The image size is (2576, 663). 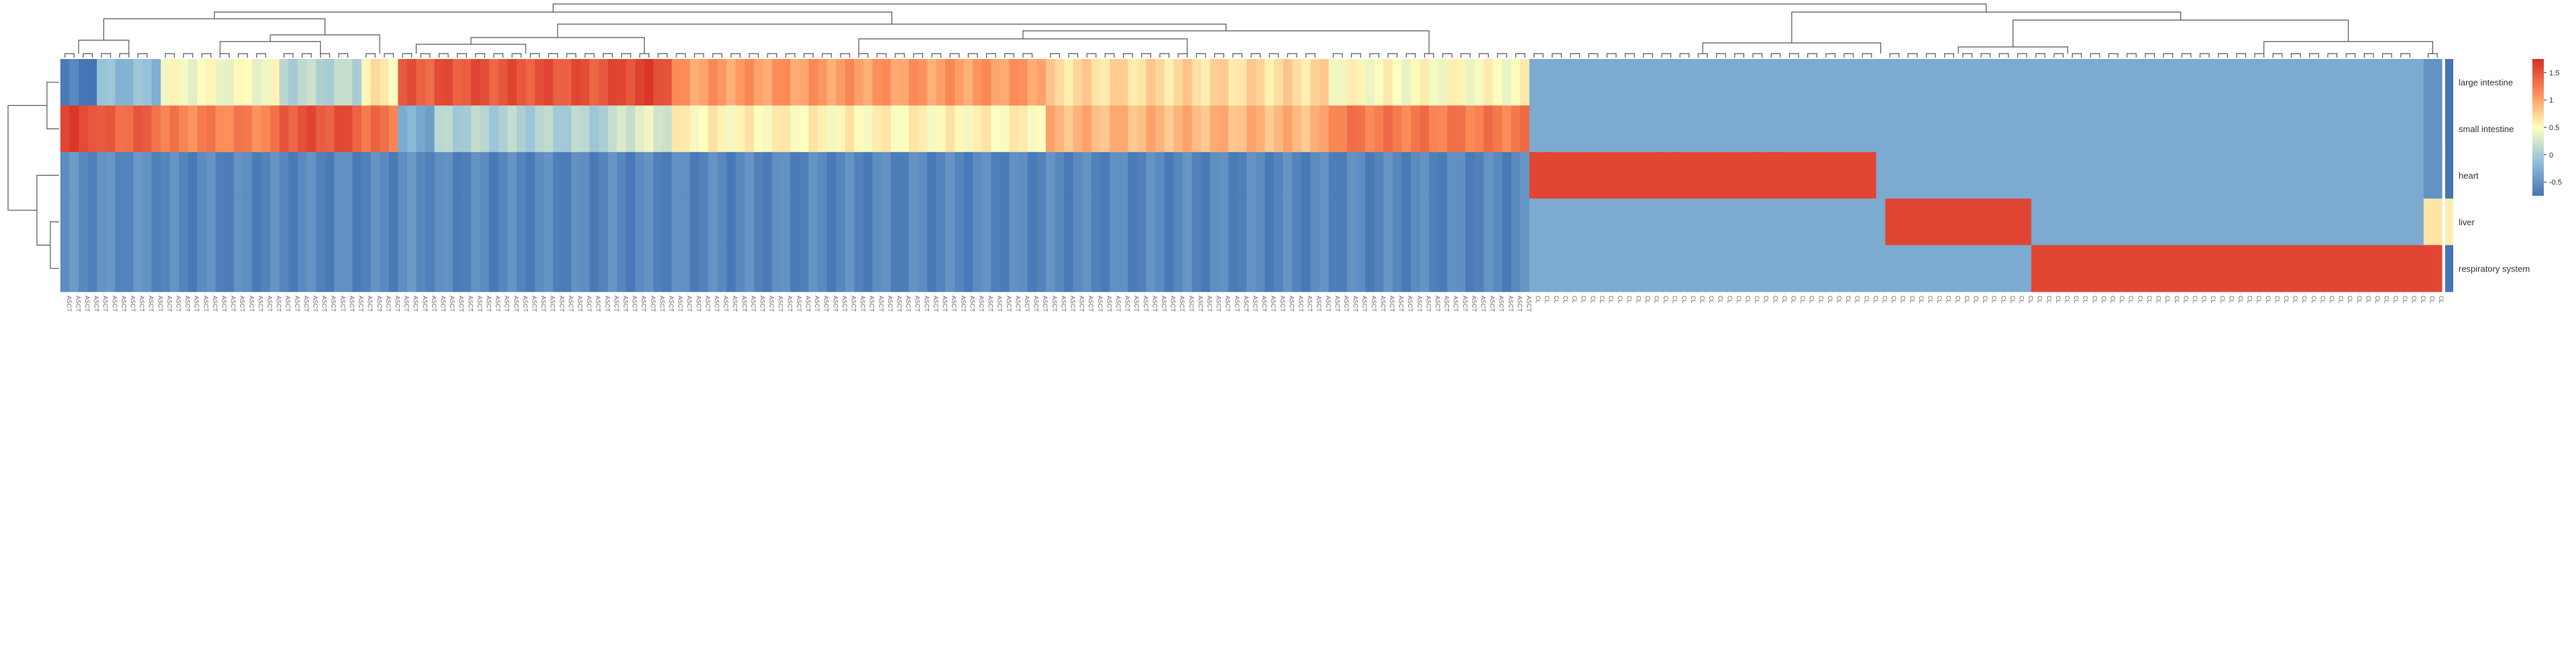 I want to click on colorbar-tick-label: 1.5, so click(x=2554, y=73).